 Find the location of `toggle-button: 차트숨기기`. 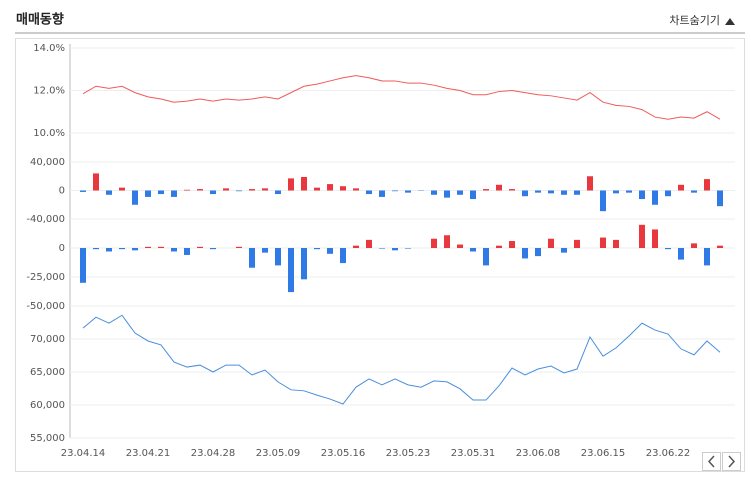

toggle-button: 차트숨기기 is located at coordinates (702, 20).